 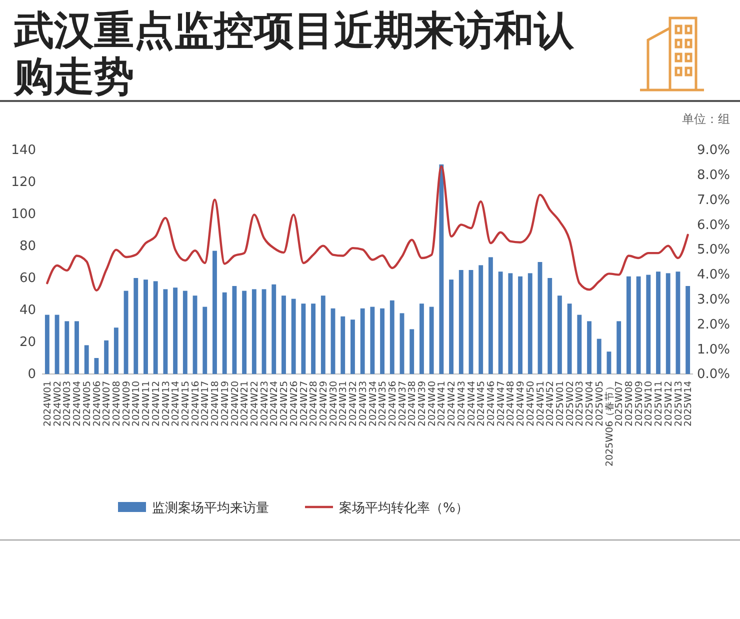 What do you see at coordinates (402, 403) in the screenshot?
I see `x-tick-label: 2024W37` at bounding box center [402, 403].